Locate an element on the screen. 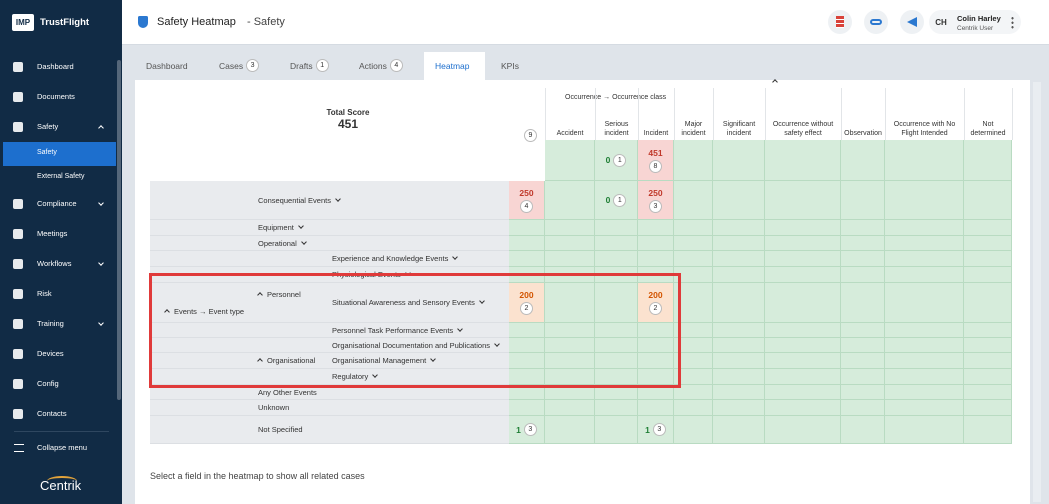  stack-button is located at coordinates (840, 22).